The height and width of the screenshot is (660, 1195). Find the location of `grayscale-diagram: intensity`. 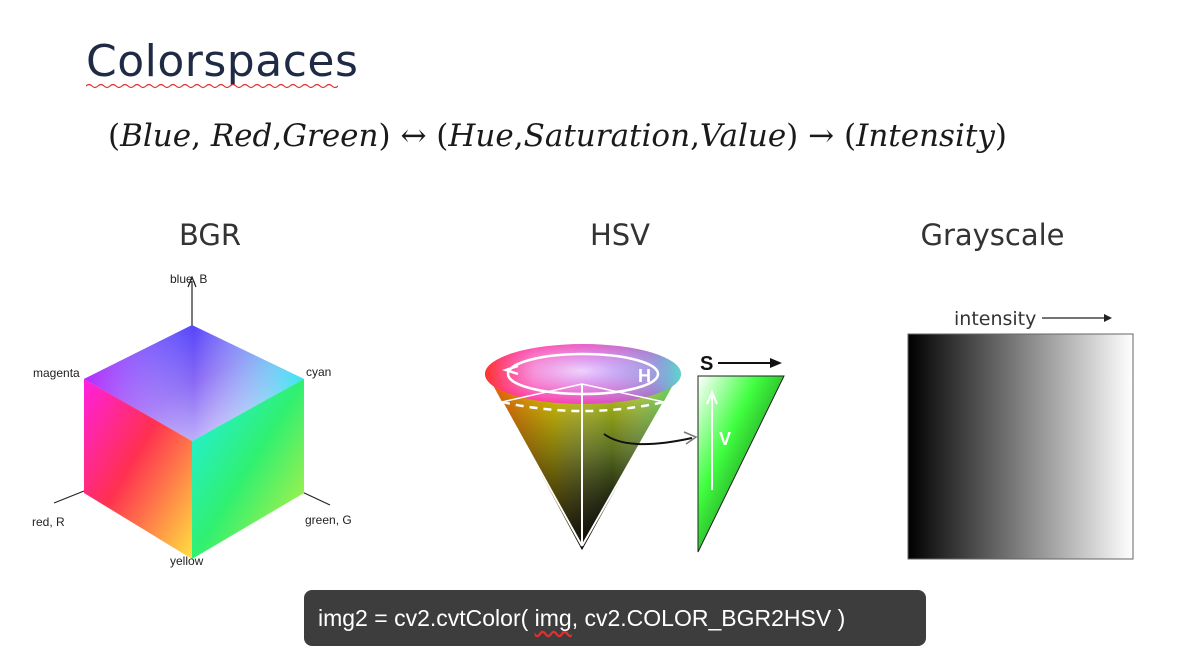

grayscale-diagram: intensity is located at coordinates (1020, 434).